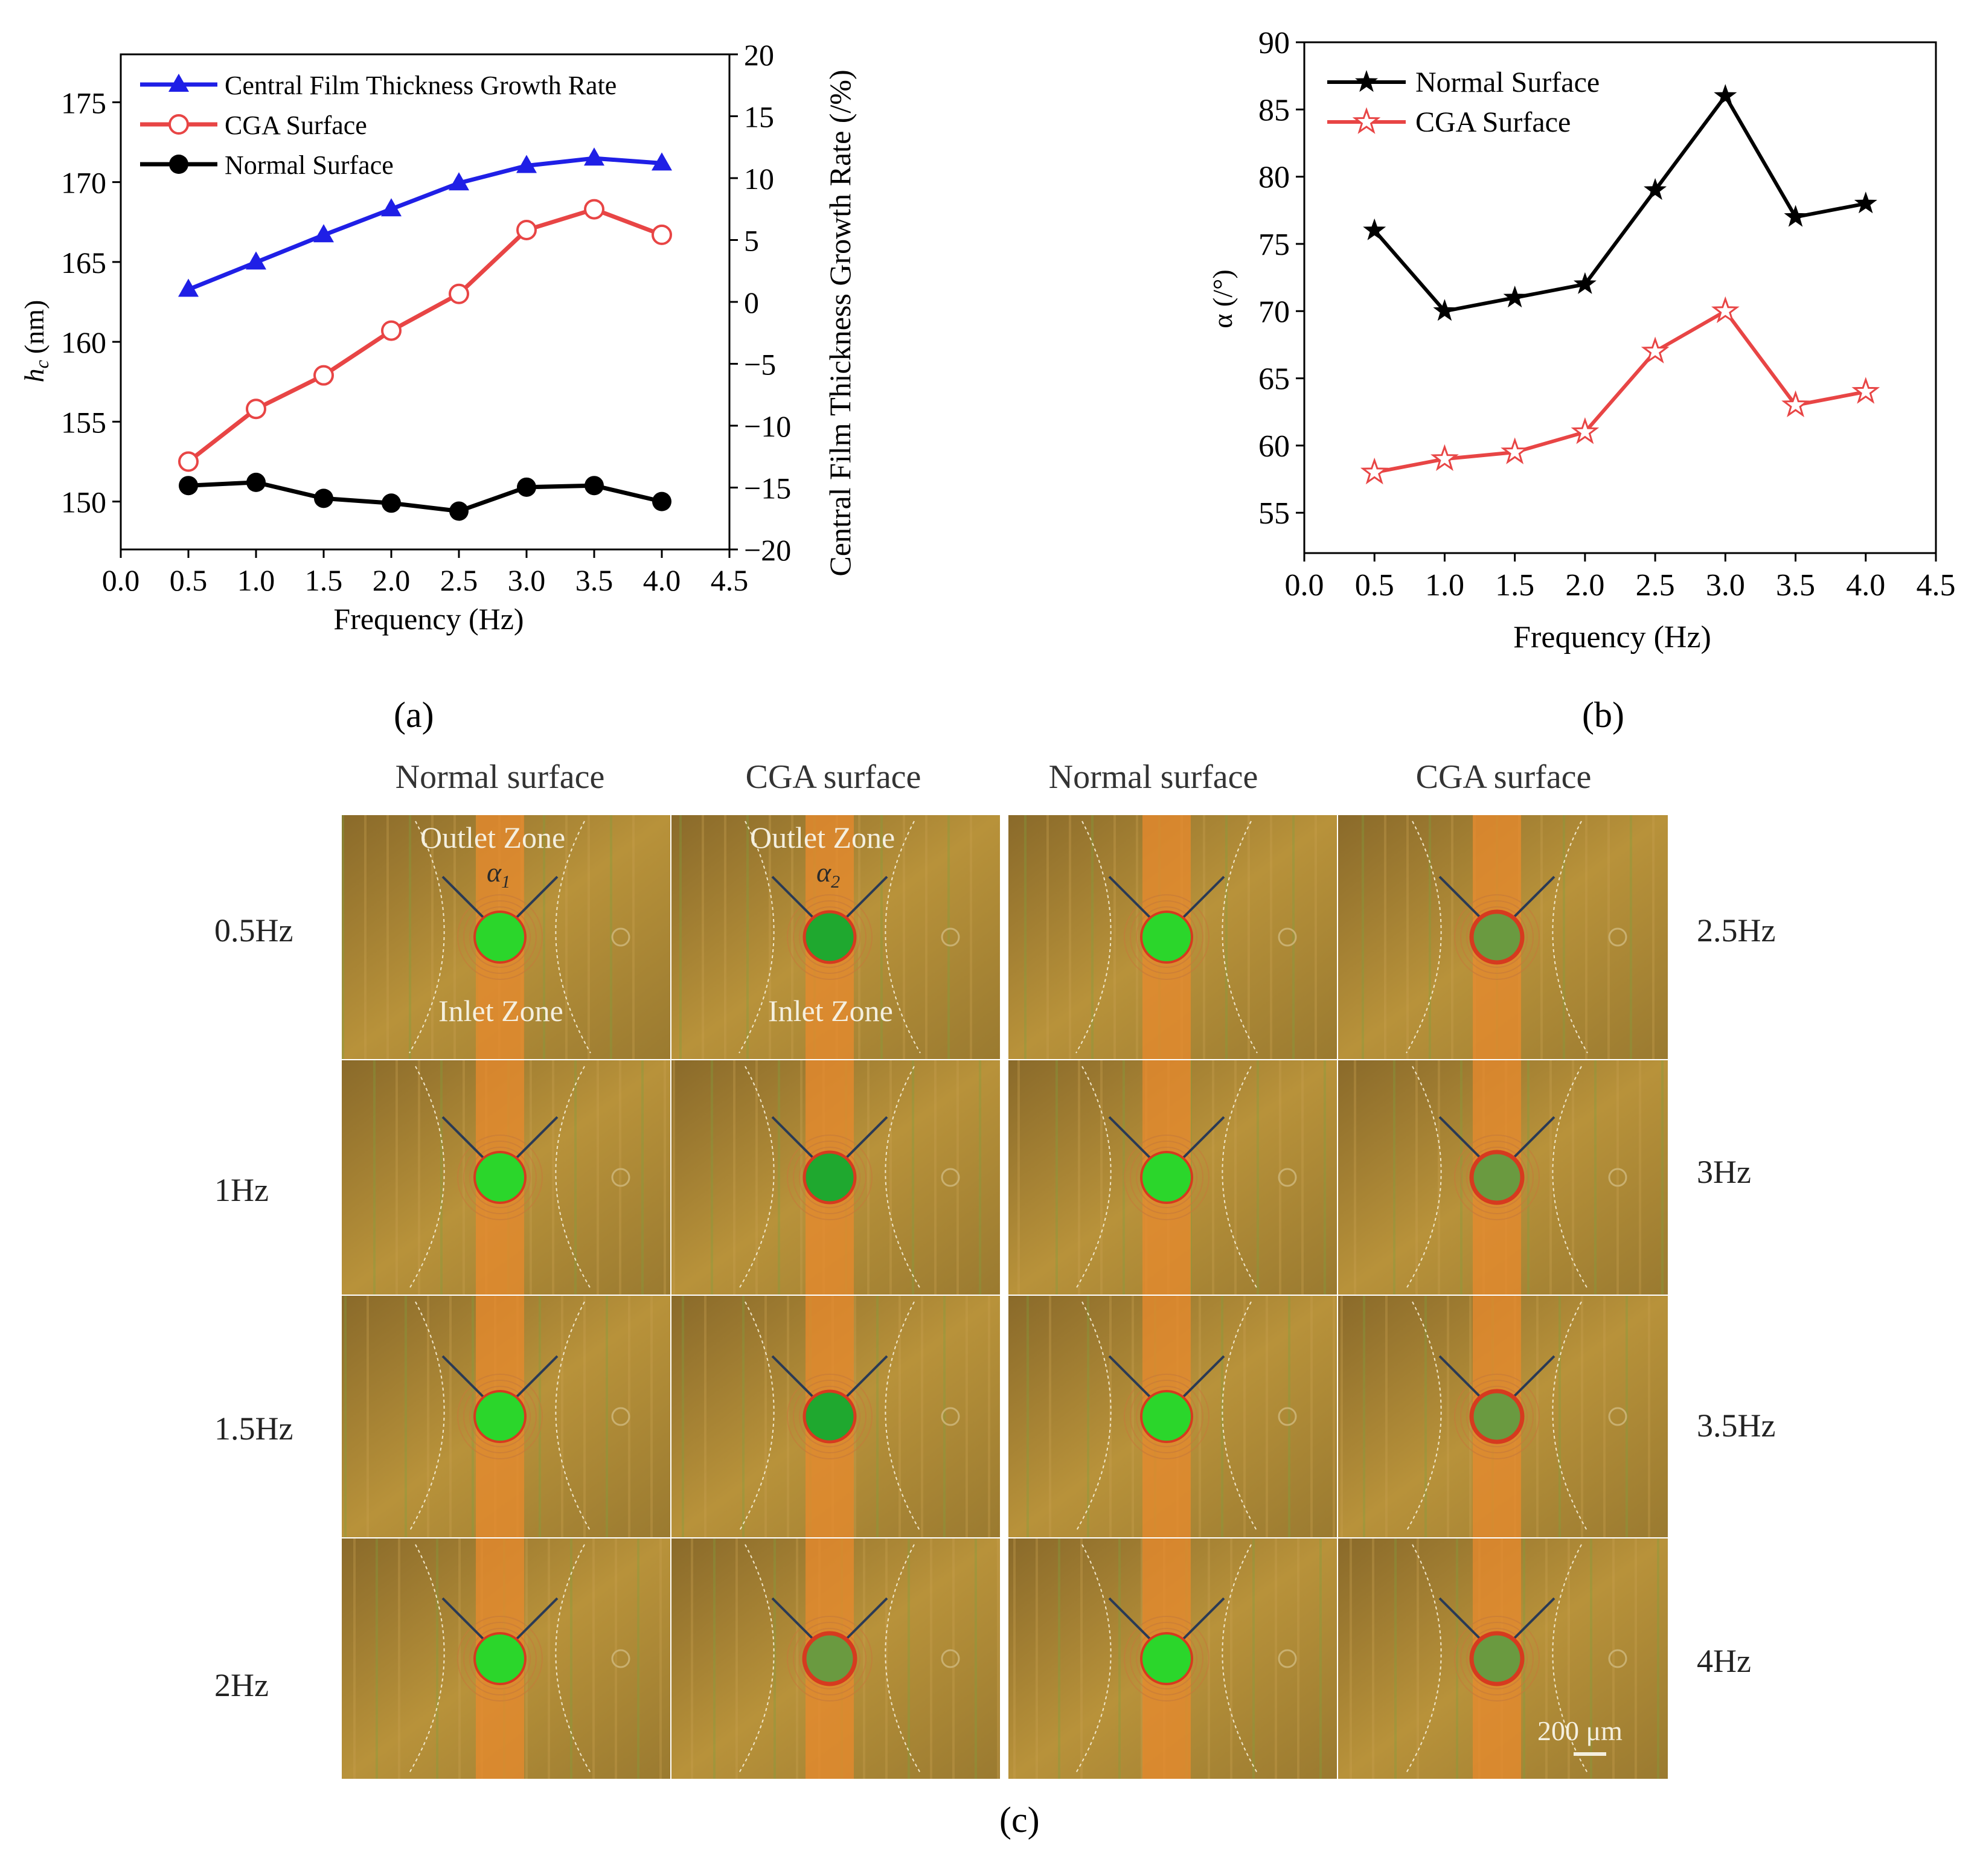 This screenshot has height=1876, width=1983. What do you see at coordinates (421, 85) in the screenshot?
I see `chart-a-legend-label-0: Central Film Thickness Growth Rate` at bounding box center [421, 85].